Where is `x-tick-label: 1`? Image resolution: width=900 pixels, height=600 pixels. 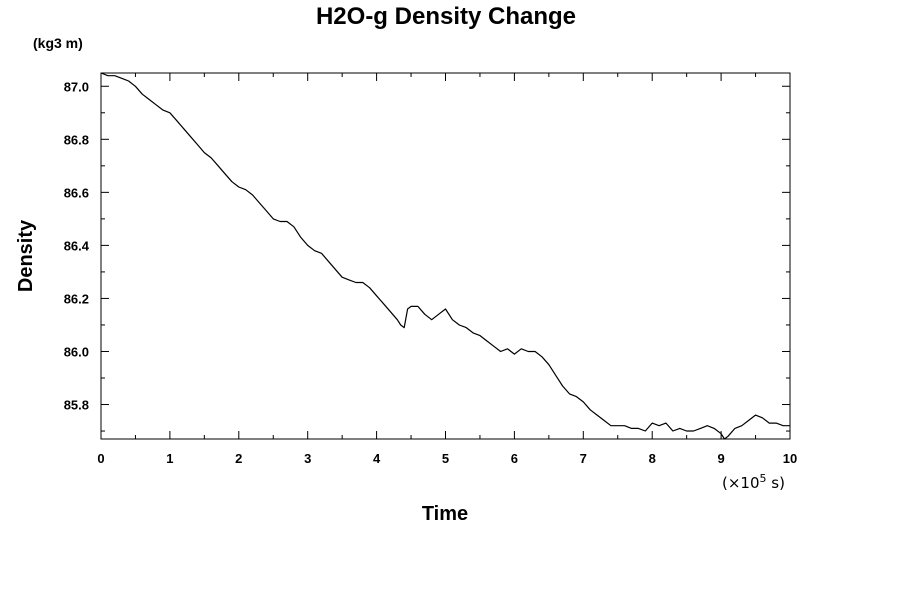
x-tick-label: 1 is located at coordinates (169, 458).